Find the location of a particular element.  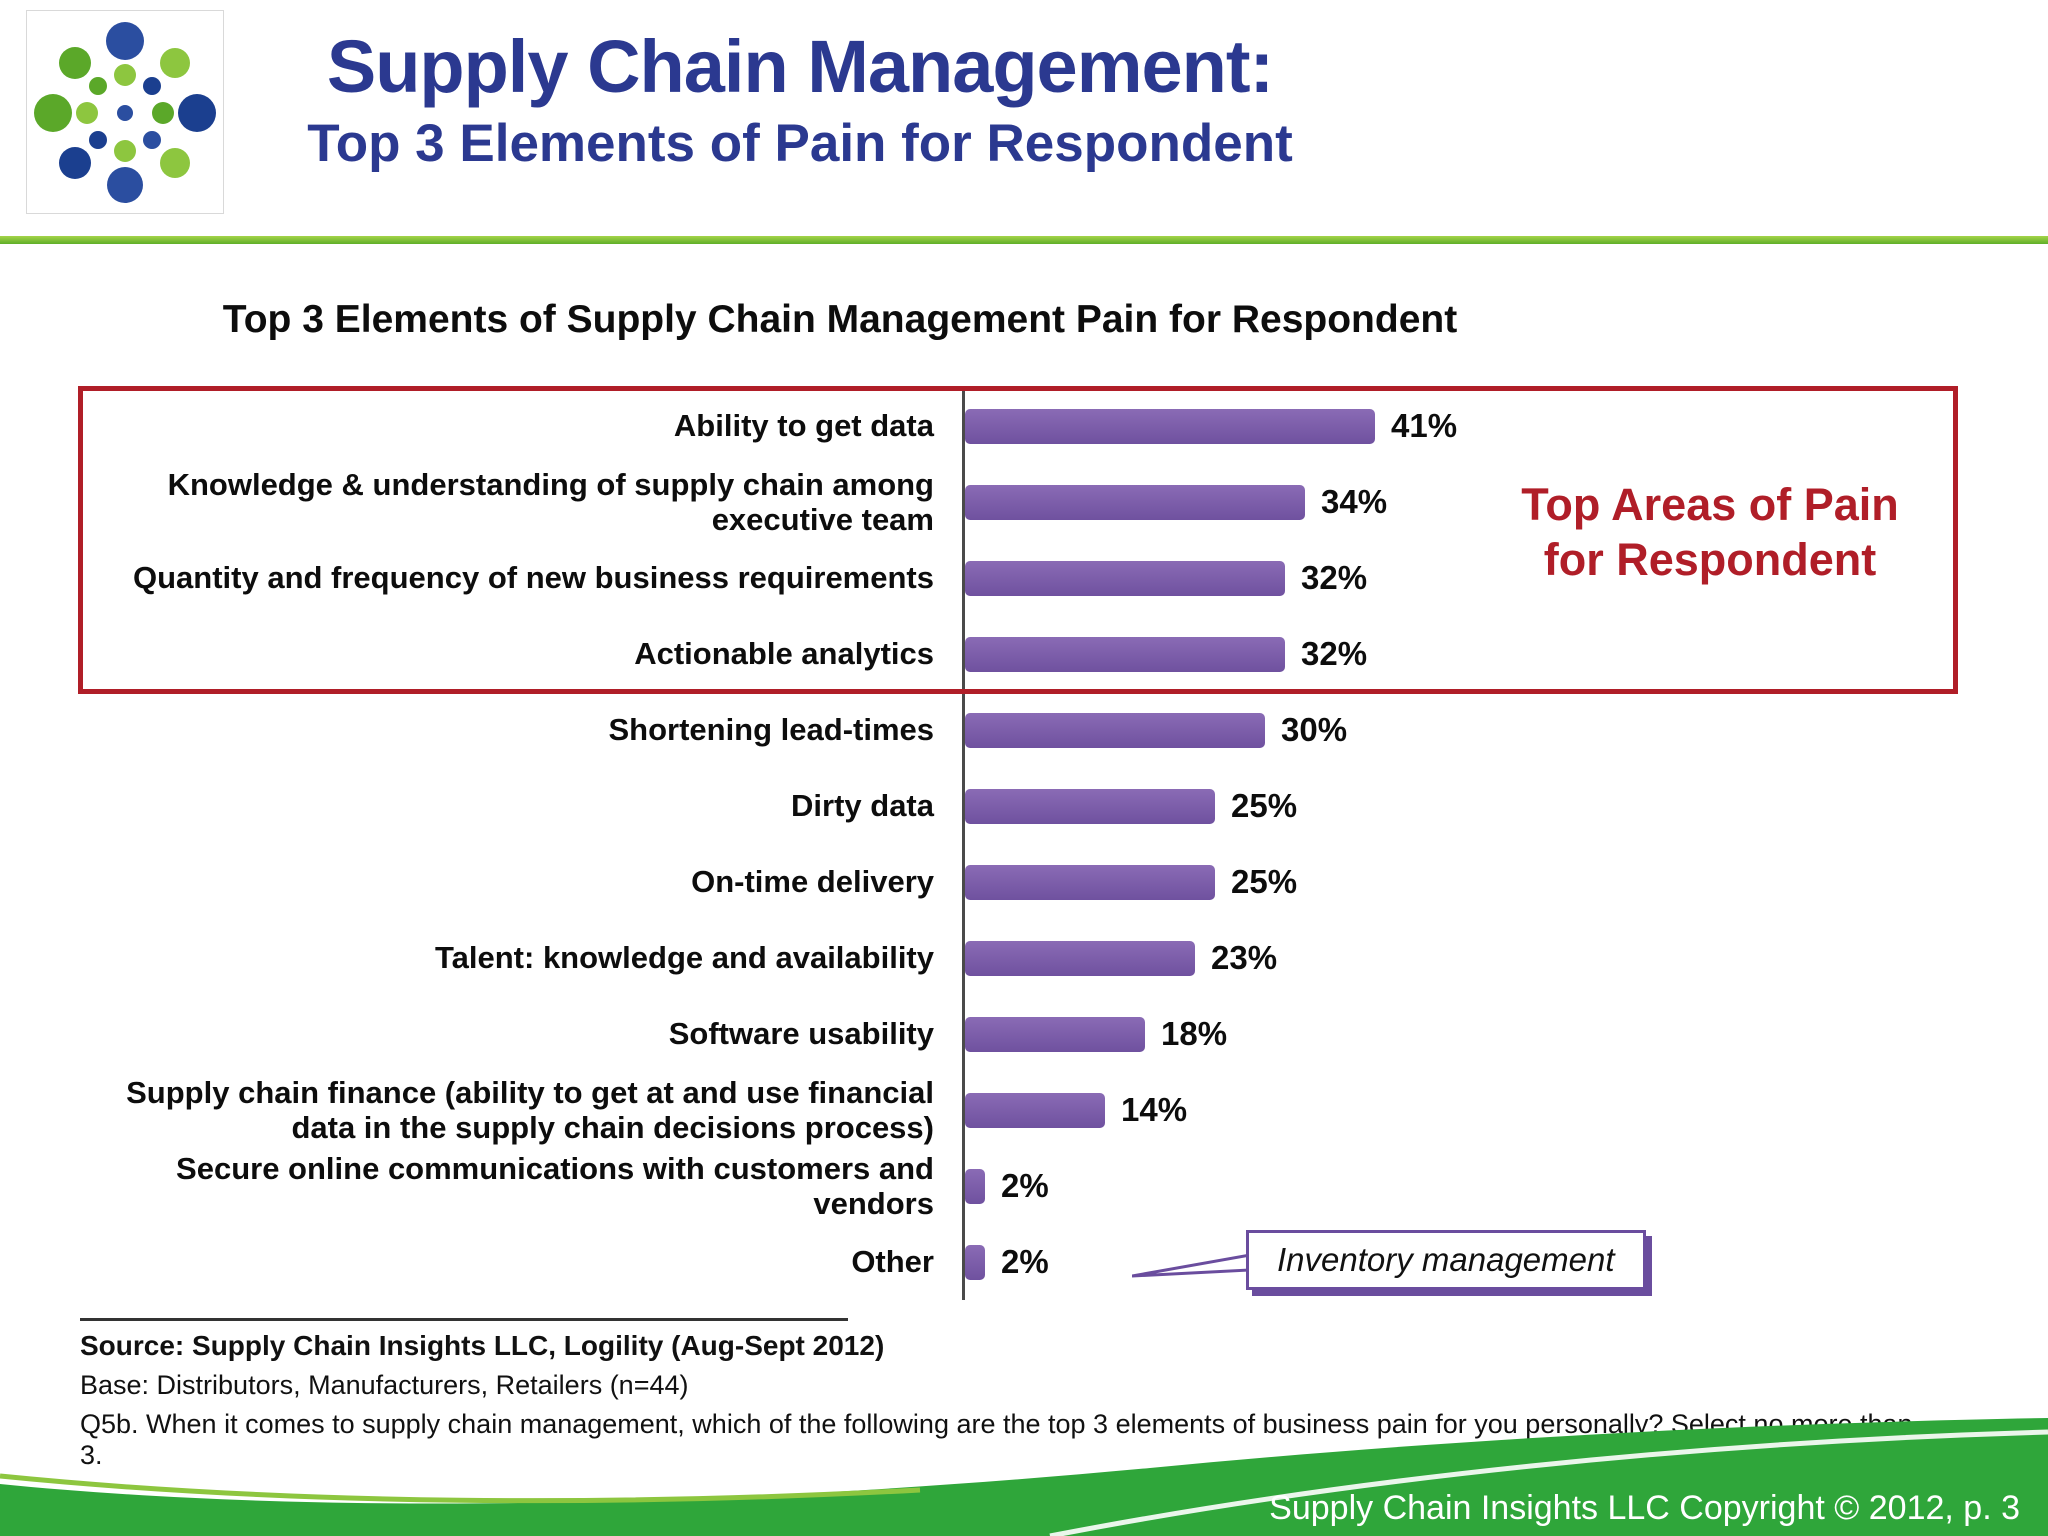

chart-row: Shortening lead-times 30% is located at coordinates (830, 730).